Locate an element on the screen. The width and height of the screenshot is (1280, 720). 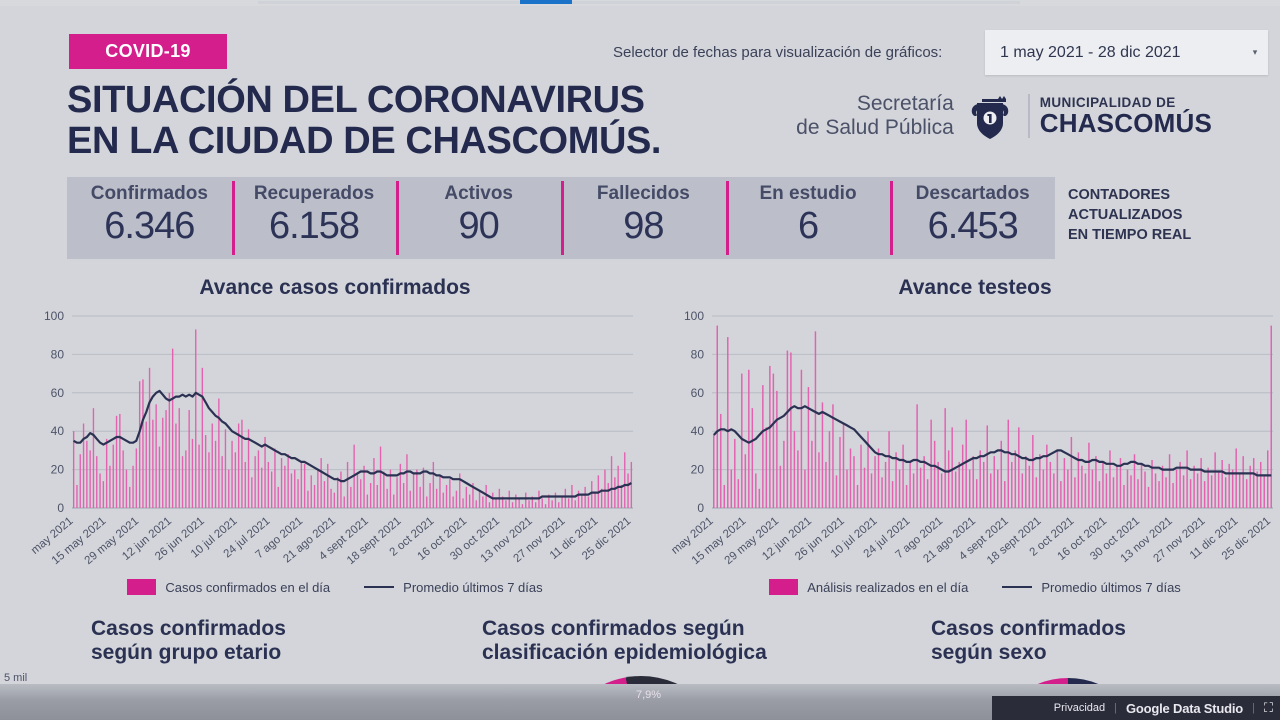
municipalidad-line2: CHASCOMÚS is located at coordinates (1125, 122).